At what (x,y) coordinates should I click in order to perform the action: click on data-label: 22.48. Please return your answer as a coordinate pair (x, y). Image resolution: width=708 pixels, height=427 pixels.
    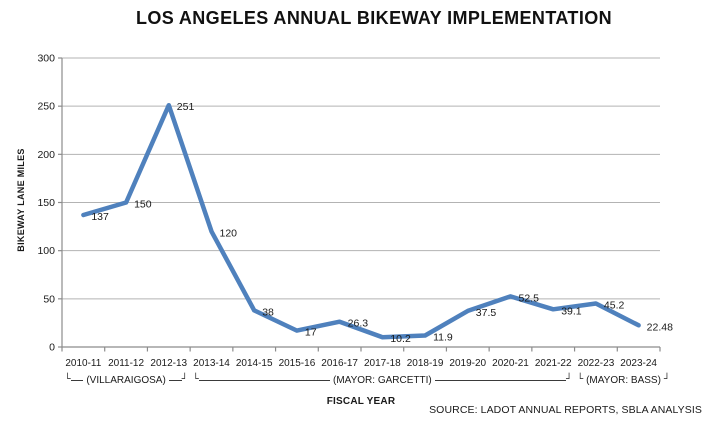
    Looking at the image, I should click on (660, 327).